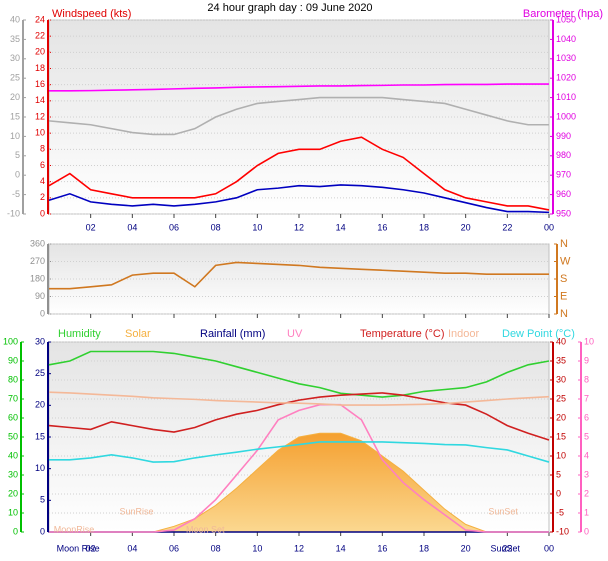 The height and width of the screenshot is (561, 608). Describe the element at coordinates (586, 417) in the screenshot. I see `y4-tick-label: 6` at that location.